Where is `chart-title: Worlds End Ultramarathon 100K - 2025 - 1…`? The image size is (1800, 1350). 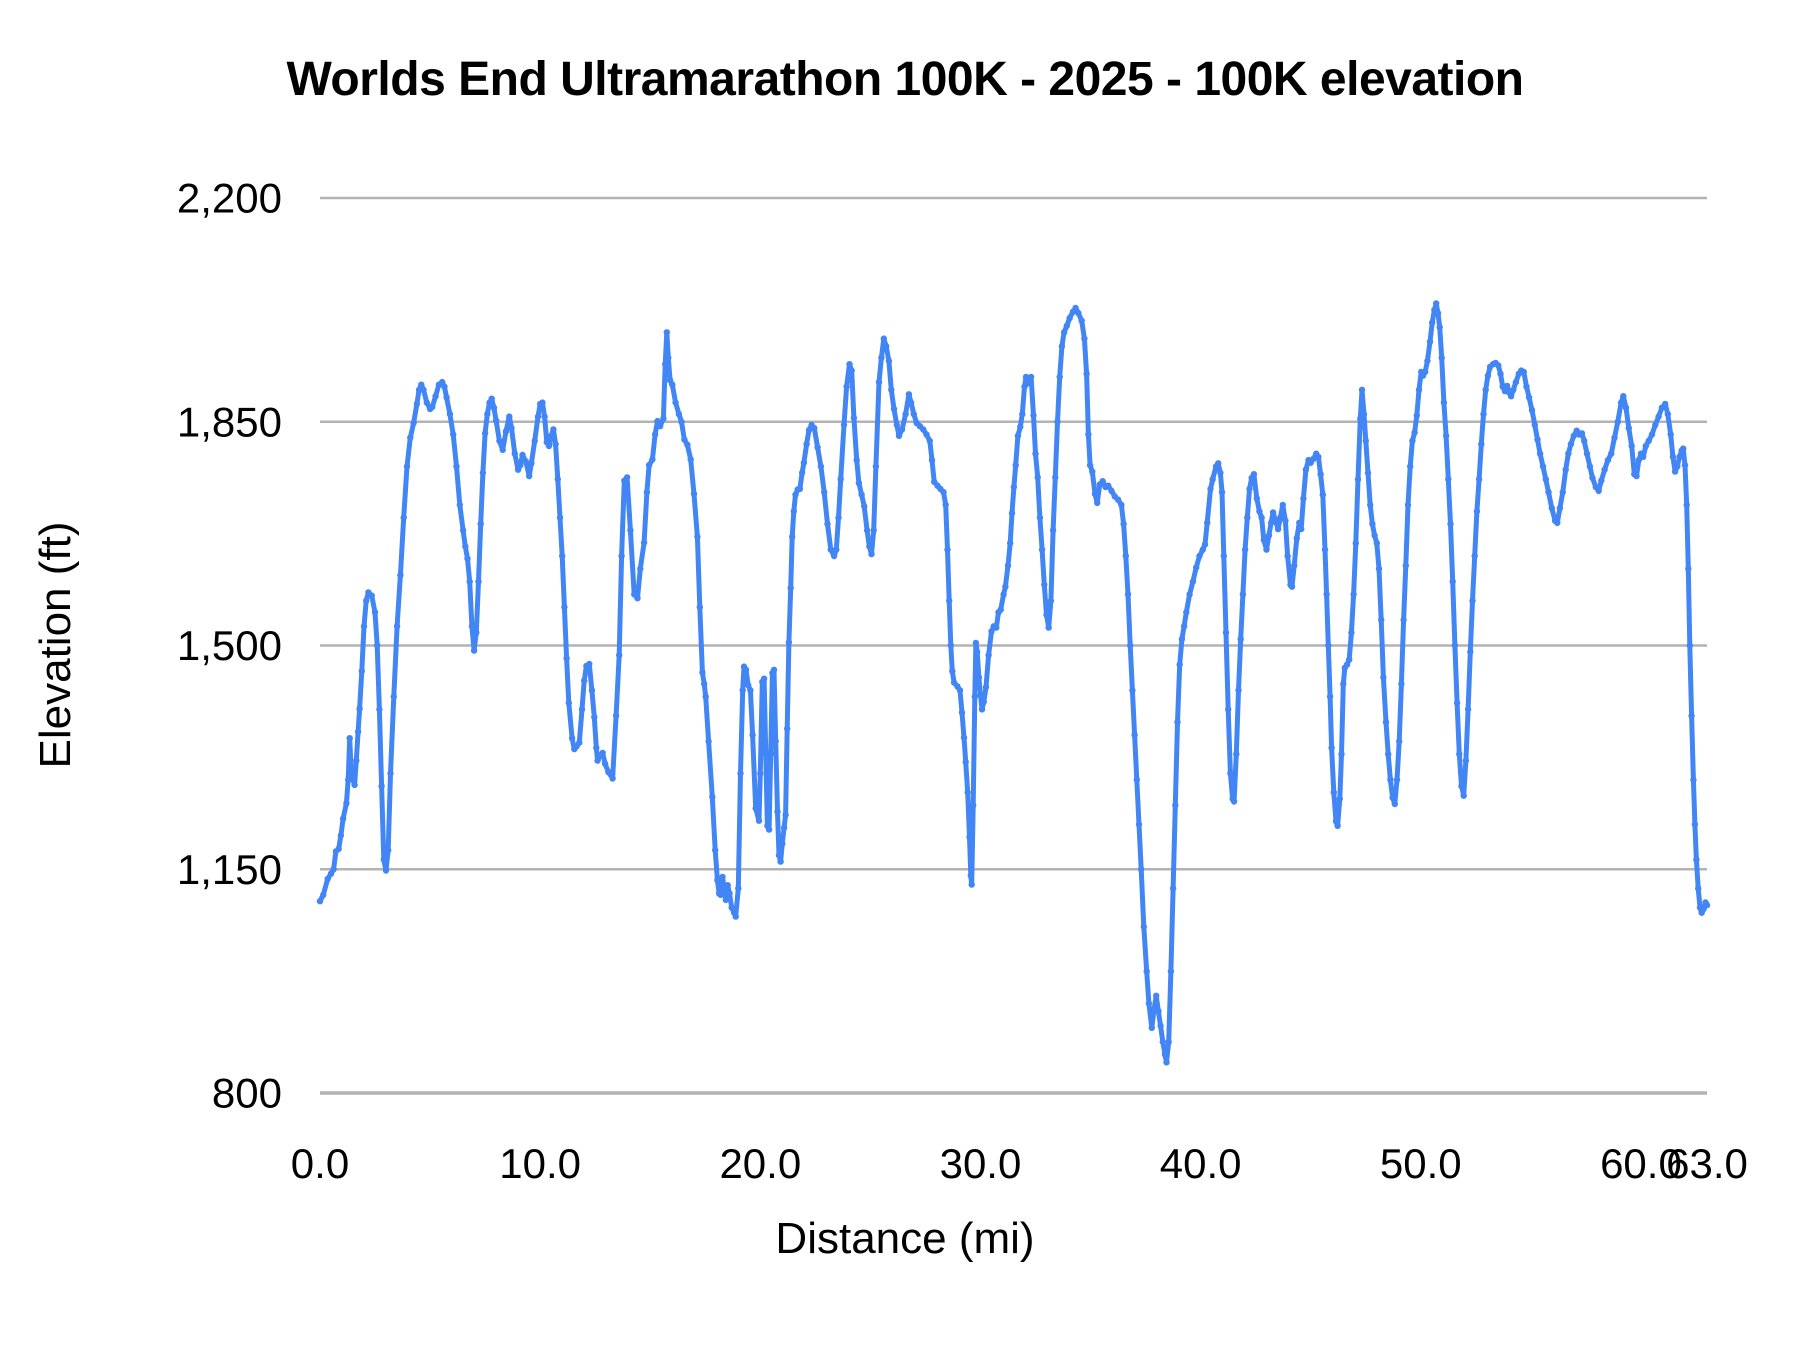
chart-title: Worlds End Ultramarathon 100K - 2025 - 1… is located at coordinates (905, 79).